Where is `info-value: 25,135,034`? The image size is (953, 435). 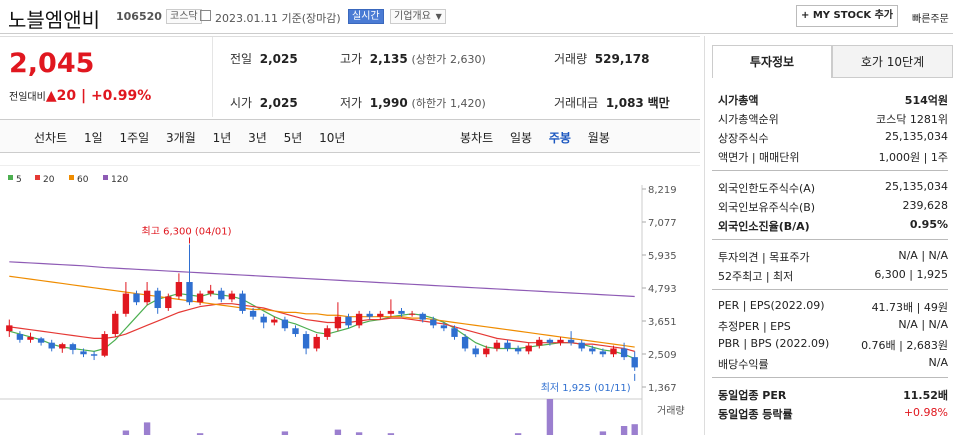 info-value: 25,135,034 is located at coordinates (916, 186).